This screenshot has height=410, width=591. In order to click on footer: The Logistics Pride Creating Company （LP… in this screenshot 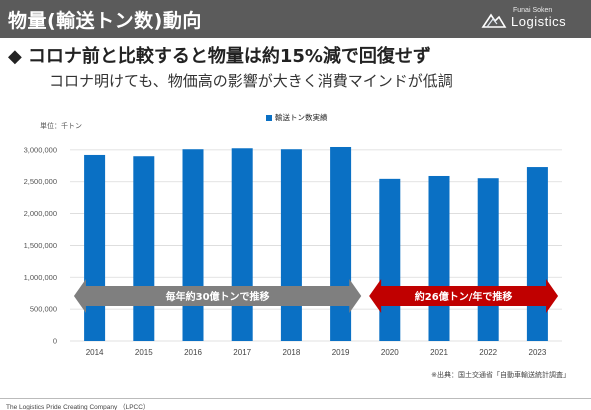, I will do `click(295, 404)`.